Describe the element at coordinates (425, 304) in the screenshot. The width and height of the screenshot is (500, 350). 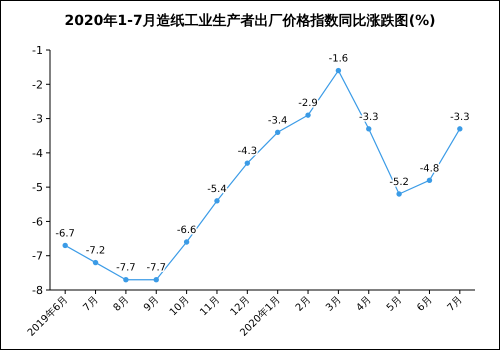
I see `x-tick-label: 6月` at that location.